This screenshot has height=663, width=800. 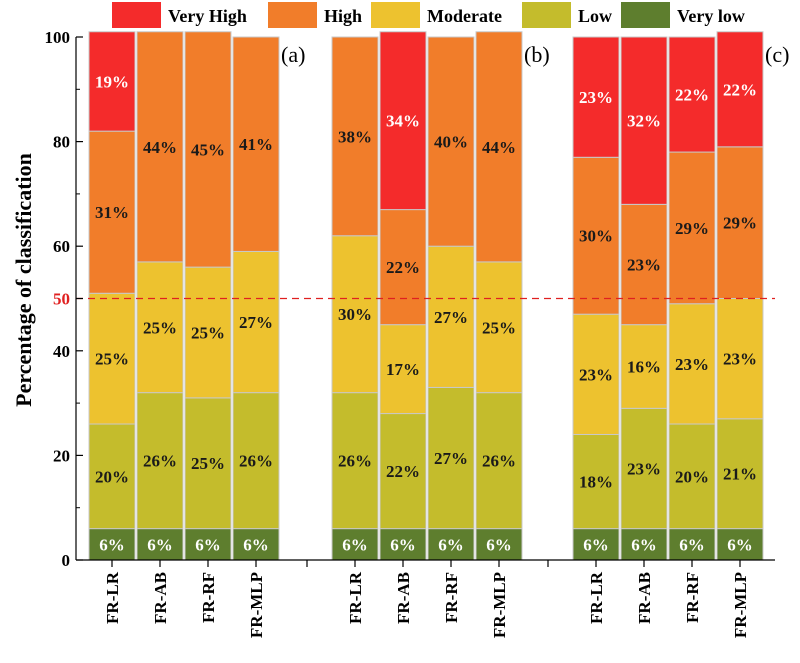 I want to click on bar: 6% 25% 25% 45%, so click(x=208, y=296).